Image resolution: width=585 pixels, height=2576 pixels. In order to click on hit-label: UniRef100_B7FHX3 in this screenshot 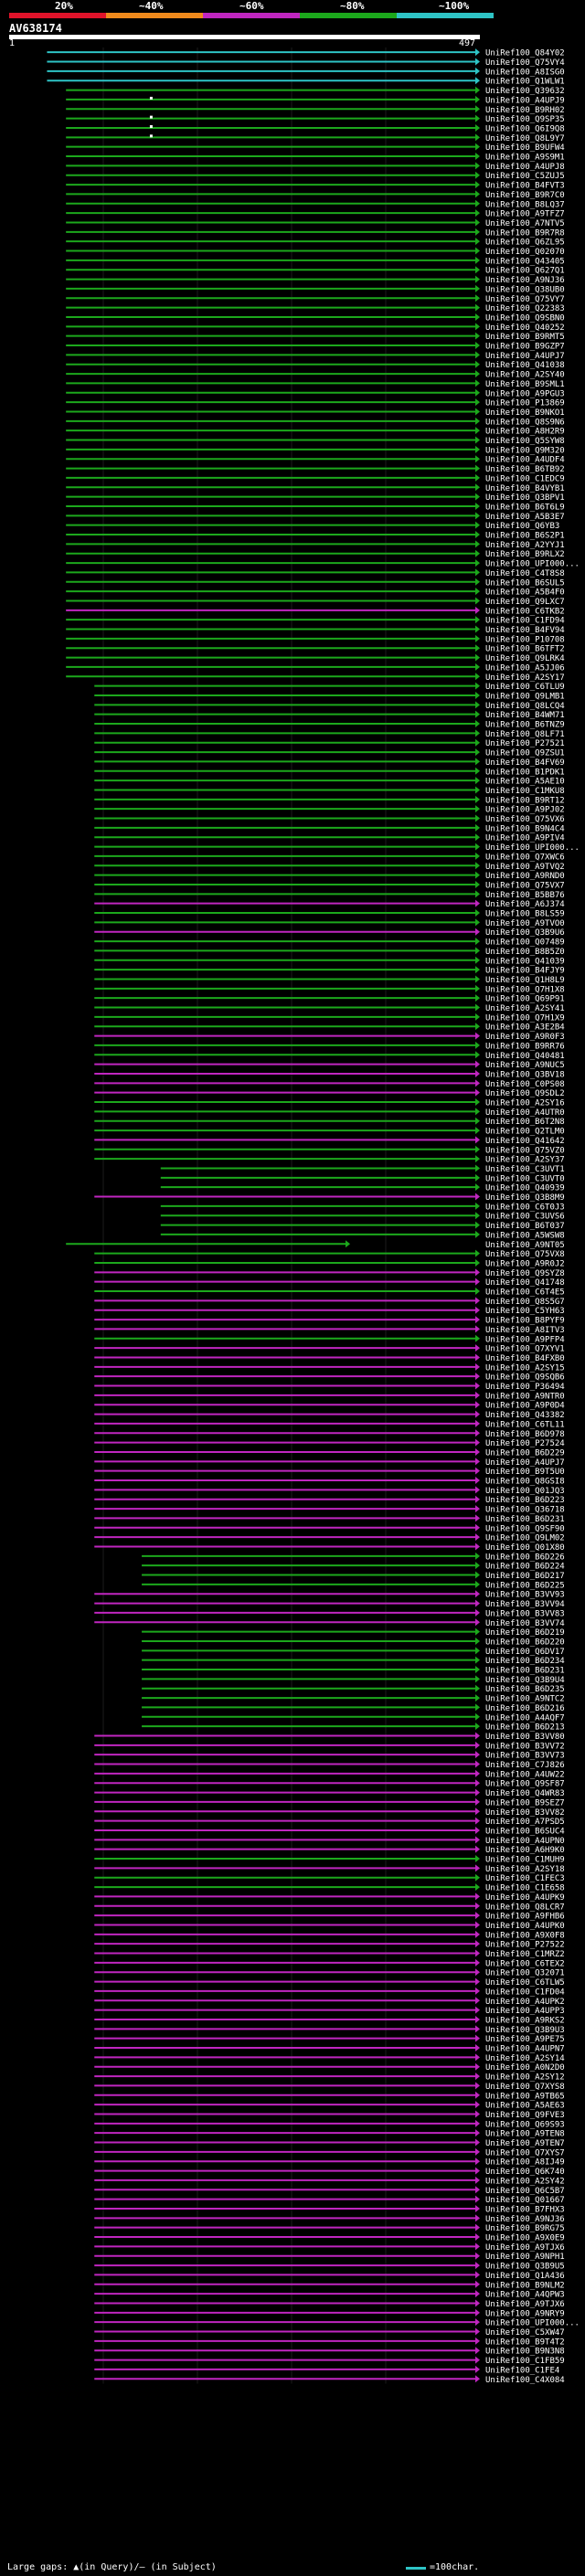, I will do `click(525, 2209)`.